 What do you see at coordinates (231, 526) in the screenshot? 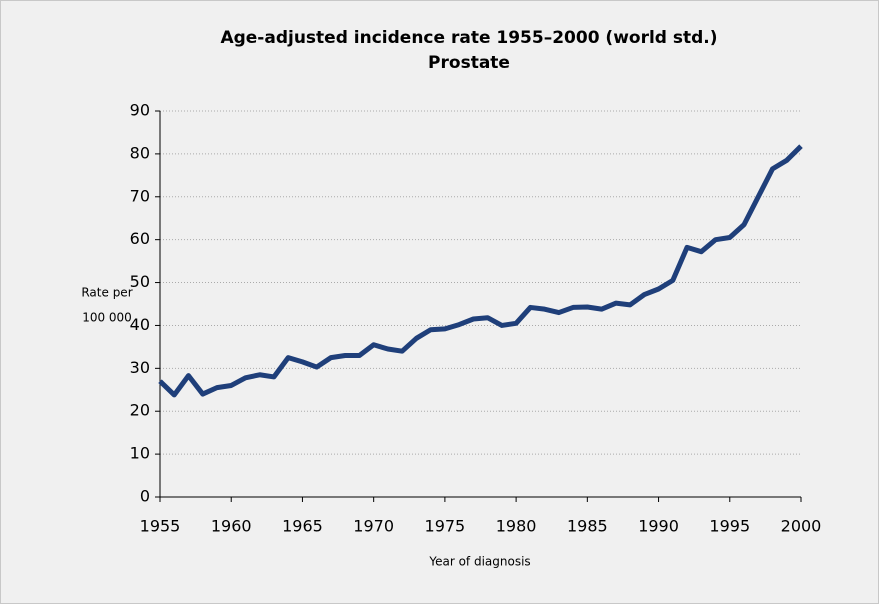
I see `x-tick-label: 1960` at bounding box center [231, 526].